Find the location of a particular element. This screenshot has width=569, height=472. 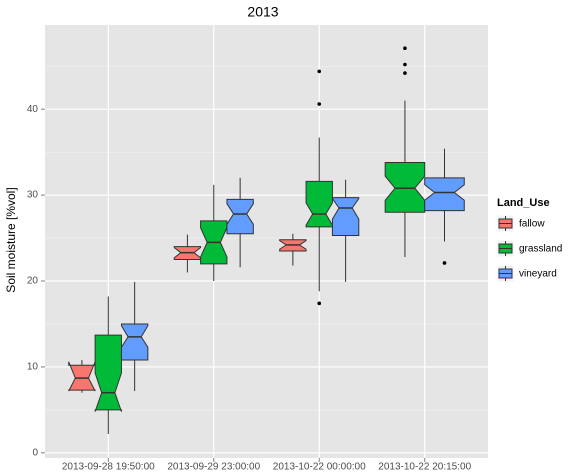

legend-item: vineyard is located at coordinates (526, 273).